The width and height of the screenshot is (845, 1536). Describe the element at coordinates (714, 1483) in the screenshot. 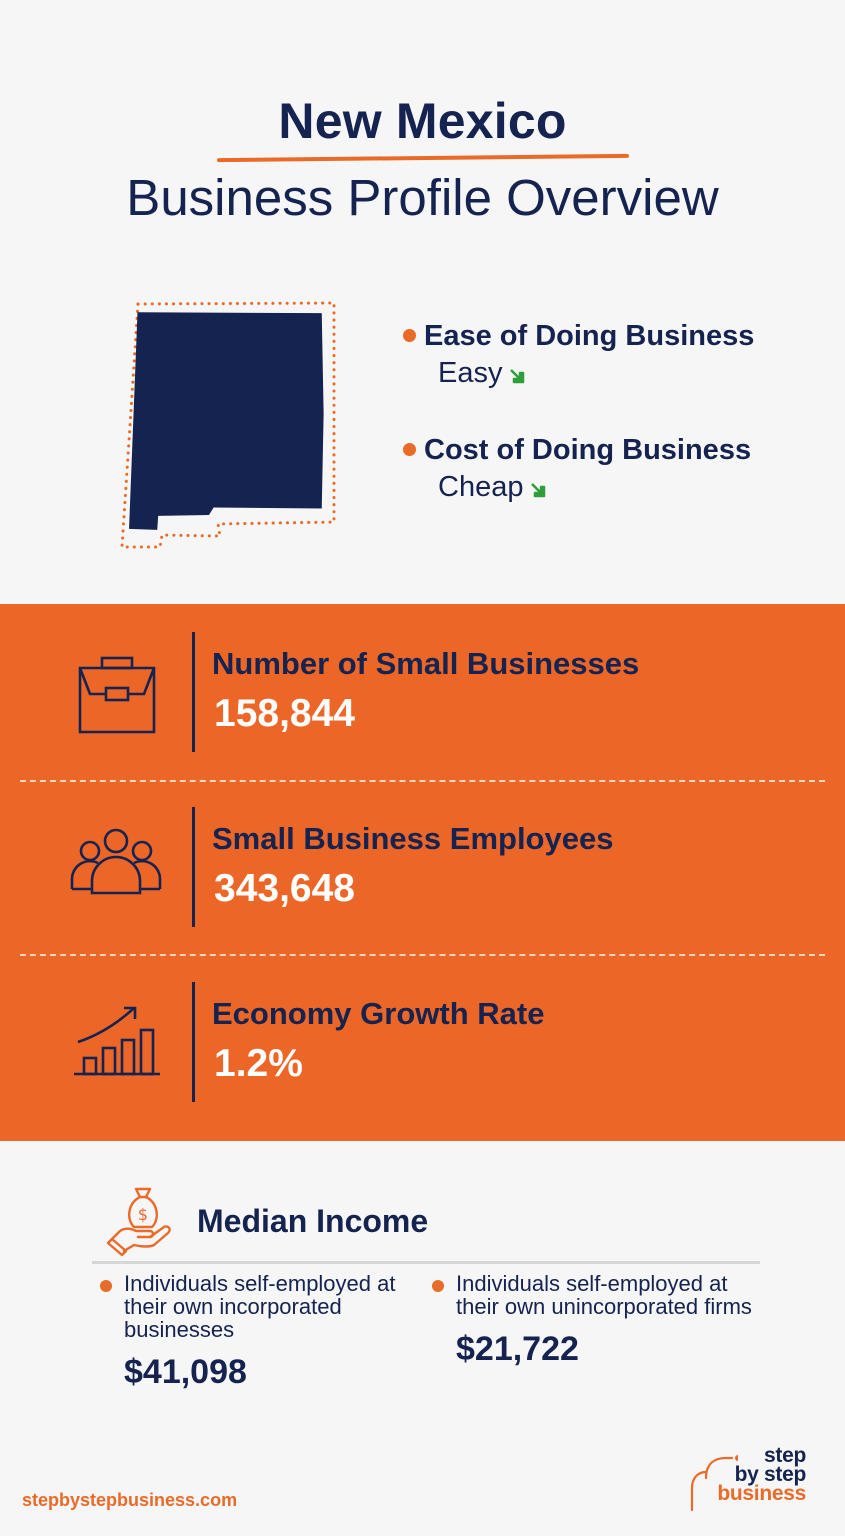

I see `logo-arc-icon` at that location.